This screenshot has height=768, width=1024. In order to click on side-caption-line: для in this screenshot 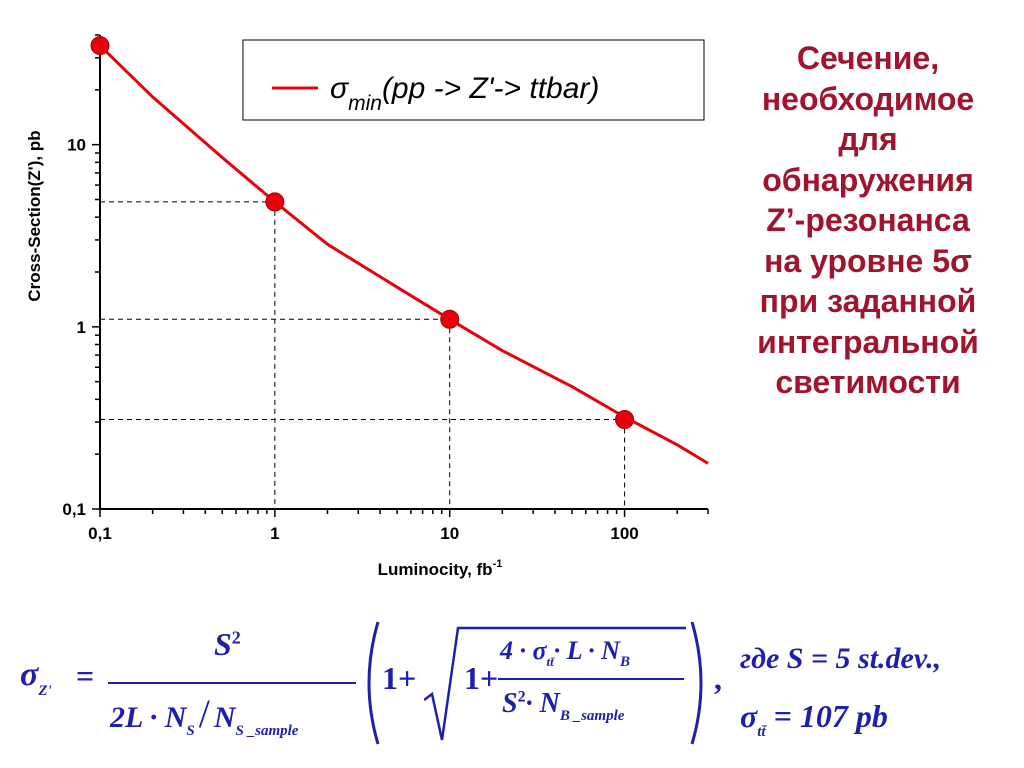, I will do `click(868, 139)`.